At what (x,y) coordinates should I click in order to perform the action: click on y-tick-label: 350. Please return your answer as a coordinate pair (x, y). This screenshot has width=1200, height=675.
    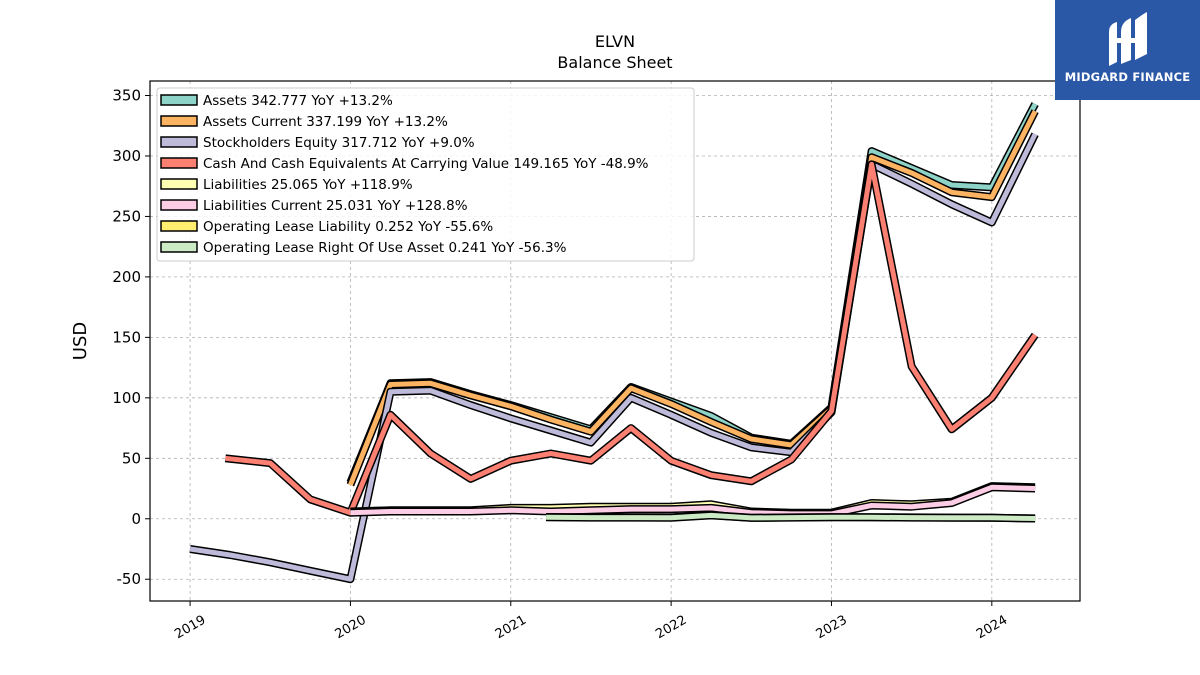
    Looking at the image, I should click on (126, 96).